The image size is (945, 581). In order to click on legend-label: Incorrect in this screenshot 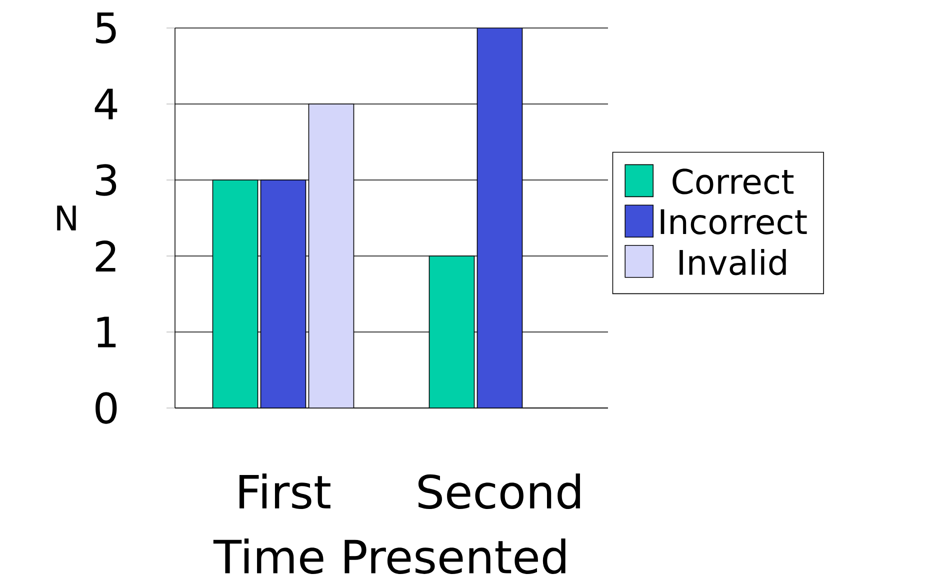, I will do `click(733, 221)`.